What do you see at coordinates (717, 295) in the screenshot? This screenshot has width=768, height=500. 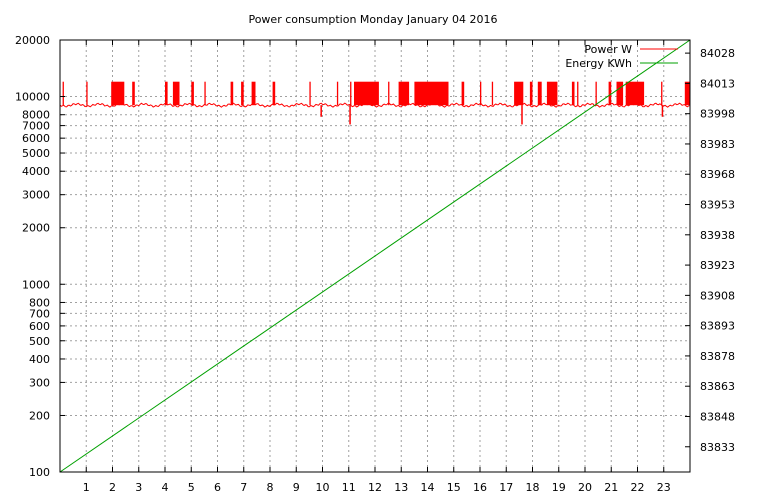 I see `y2-tick-label: 83908` at bounding box center [717, 295].